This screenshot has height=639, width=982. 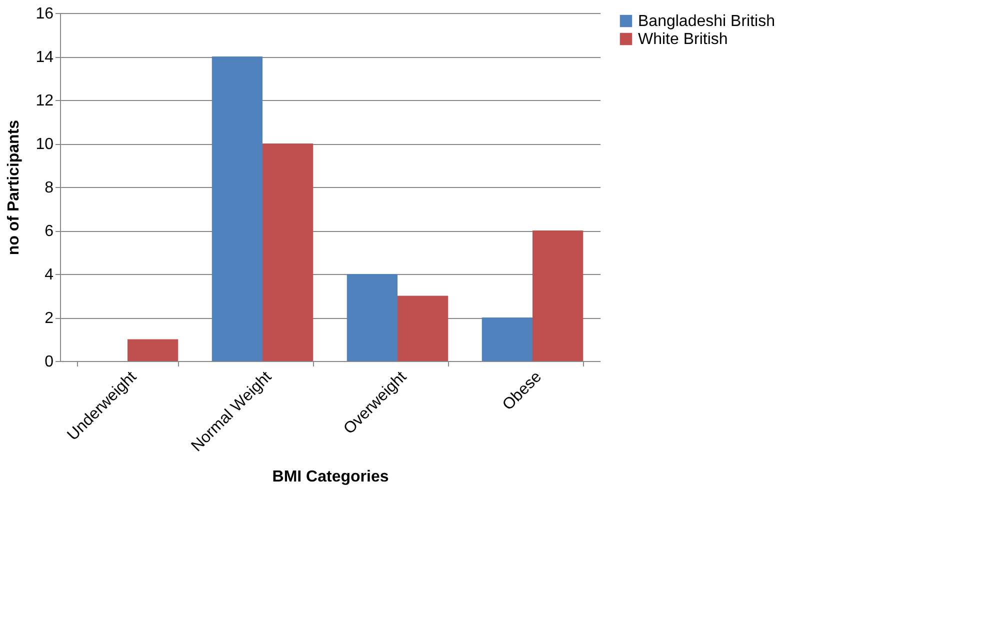 What do you see at coordinates (45, 101) in the screenshot?
I see `y-tick-label: 12` at bounding box center [45, 101].